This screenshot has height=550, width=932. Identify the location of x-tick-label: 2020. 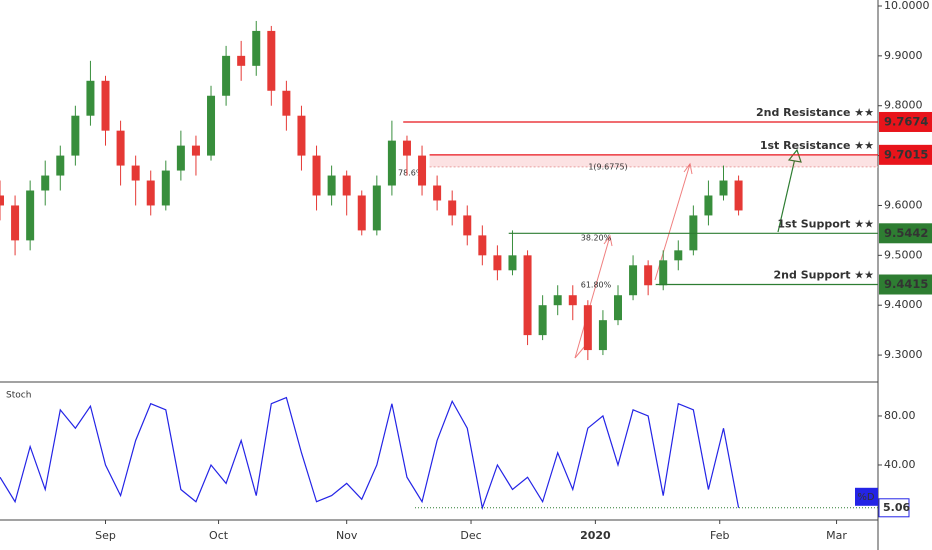
(595, 535).